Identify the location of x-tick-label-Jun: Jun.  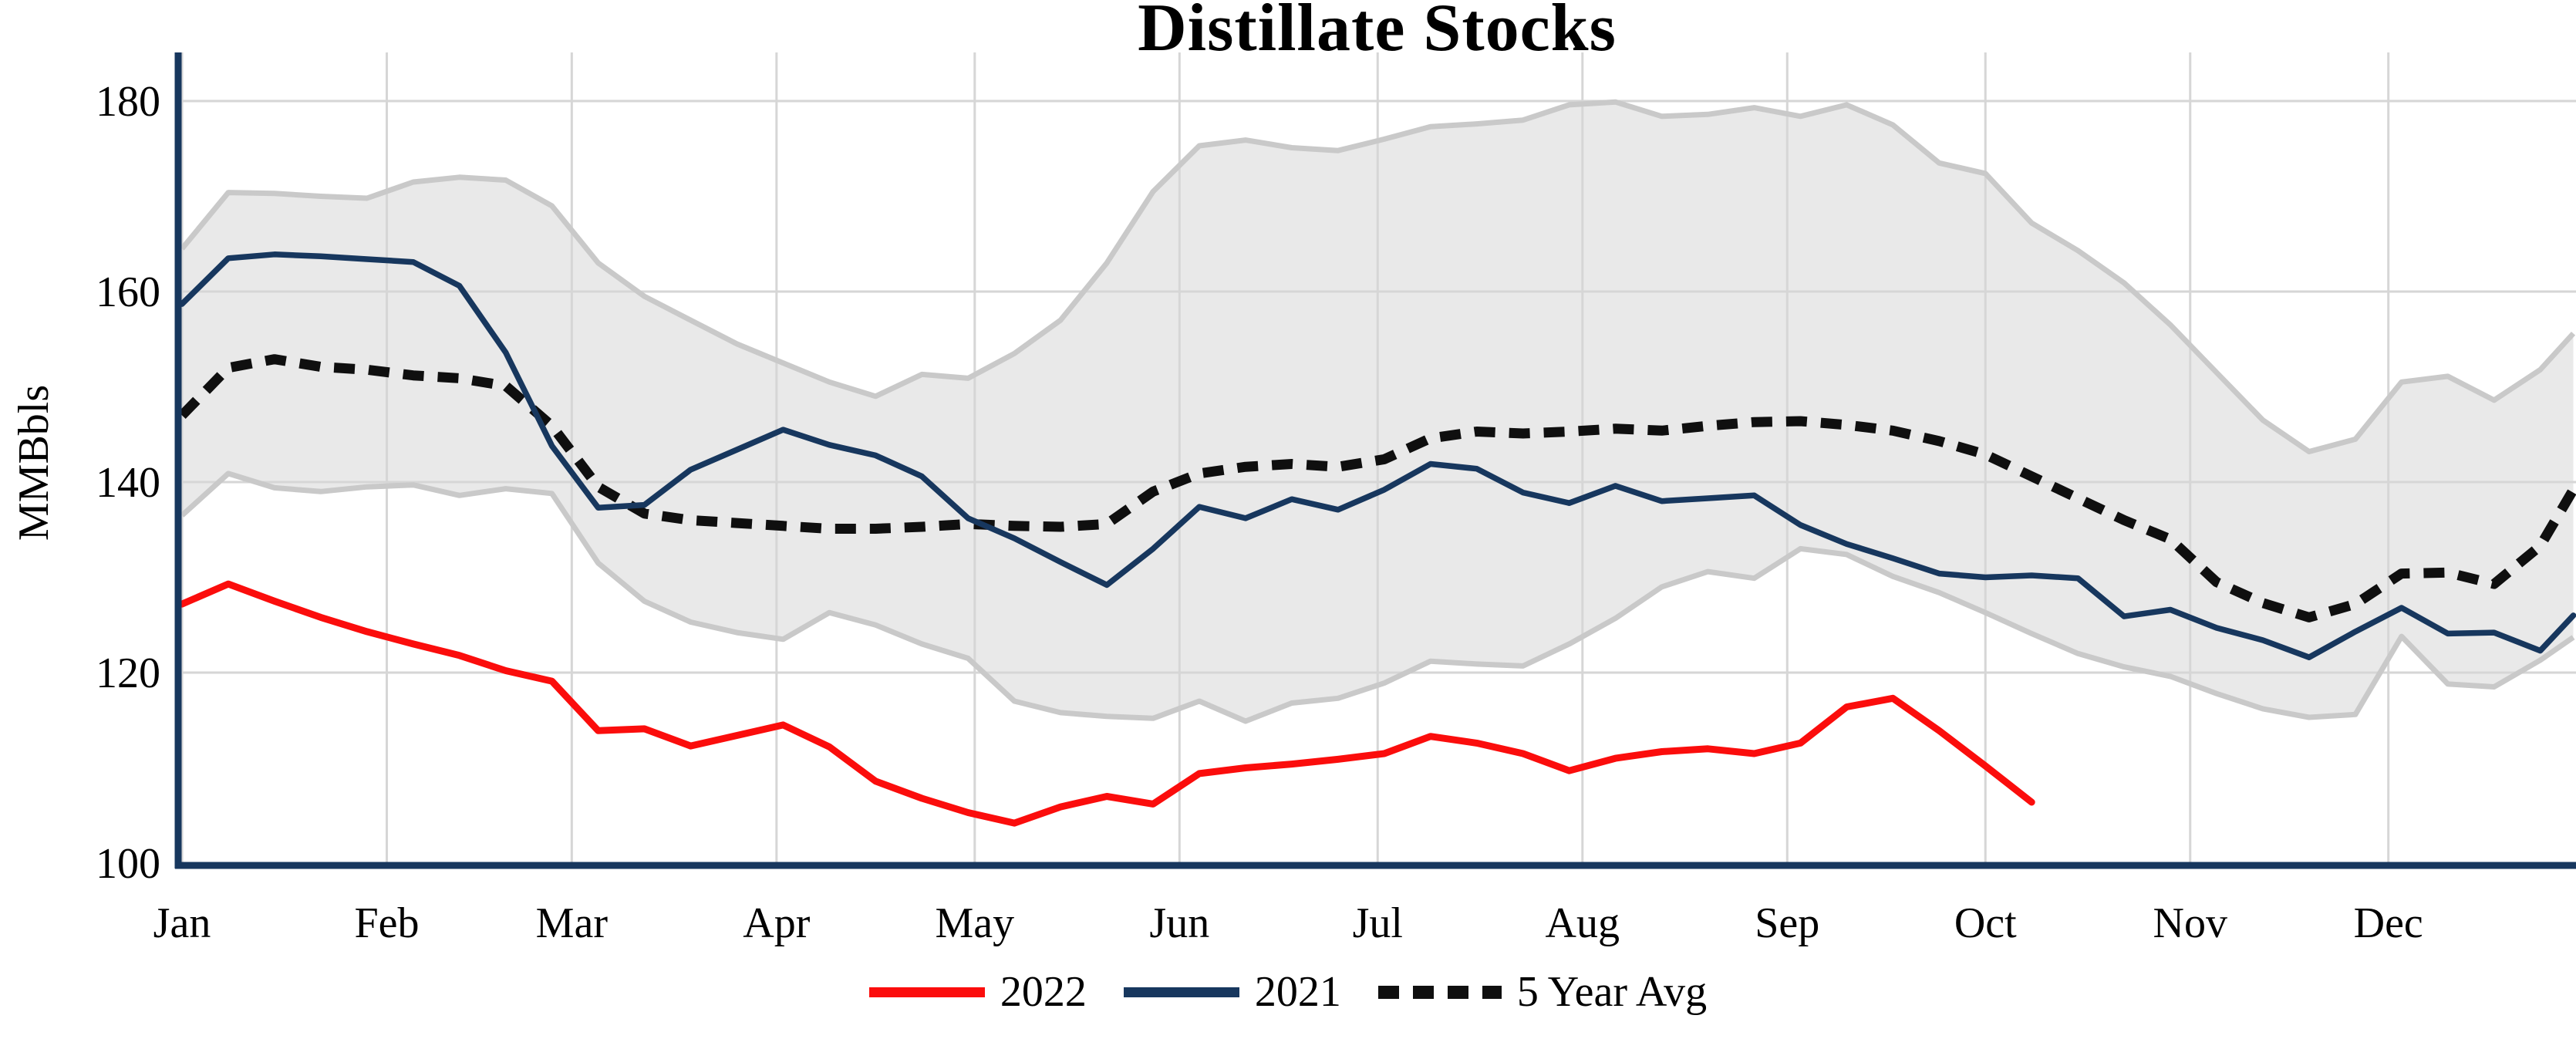
(1179, 923).